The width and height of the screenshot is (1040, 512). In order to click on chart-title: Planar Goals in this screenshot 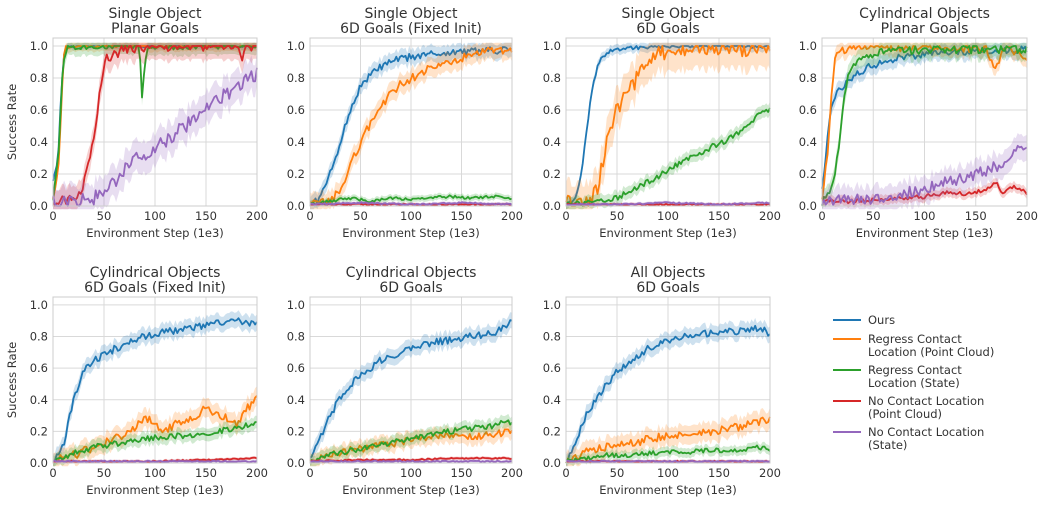, I will do `click(925, 29)`.